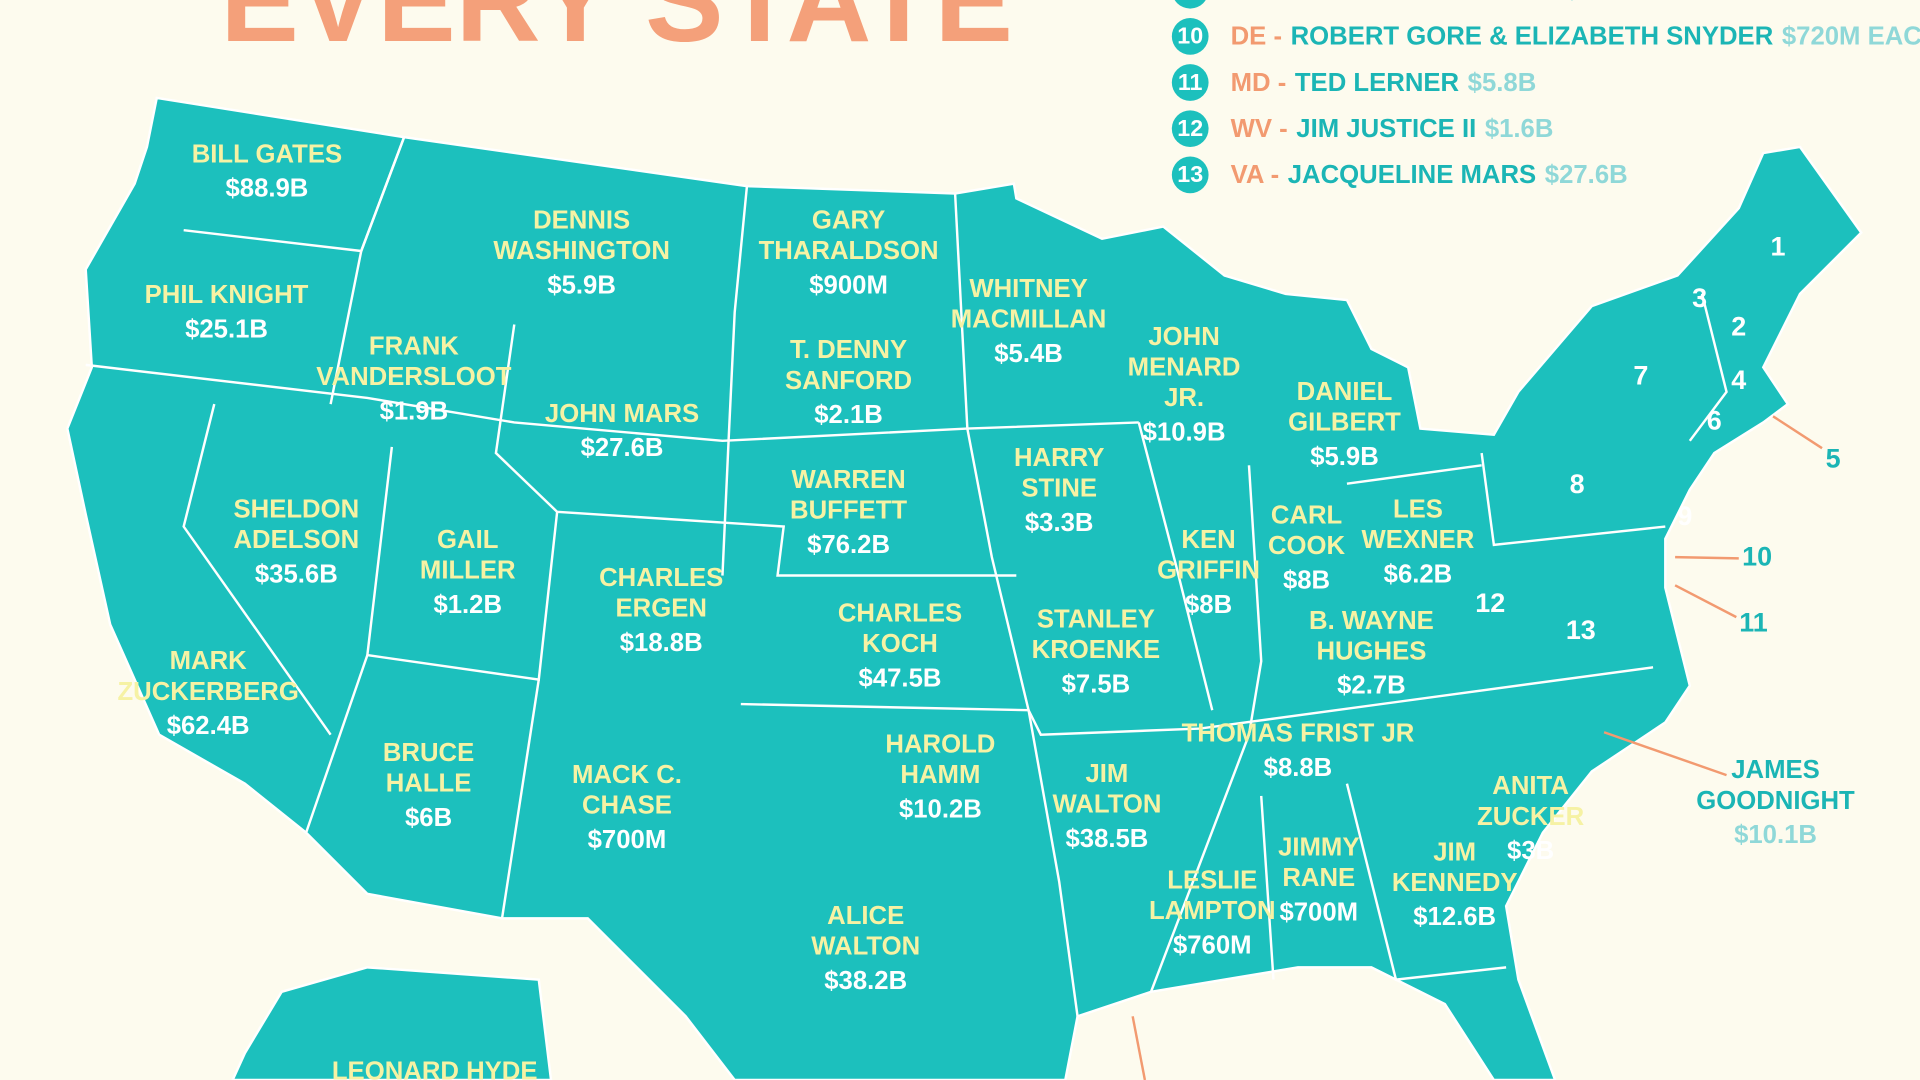 The image size is (1920, 1080). I want to click on legend-name: JIM JUSTICE II, so click(1386, 129).